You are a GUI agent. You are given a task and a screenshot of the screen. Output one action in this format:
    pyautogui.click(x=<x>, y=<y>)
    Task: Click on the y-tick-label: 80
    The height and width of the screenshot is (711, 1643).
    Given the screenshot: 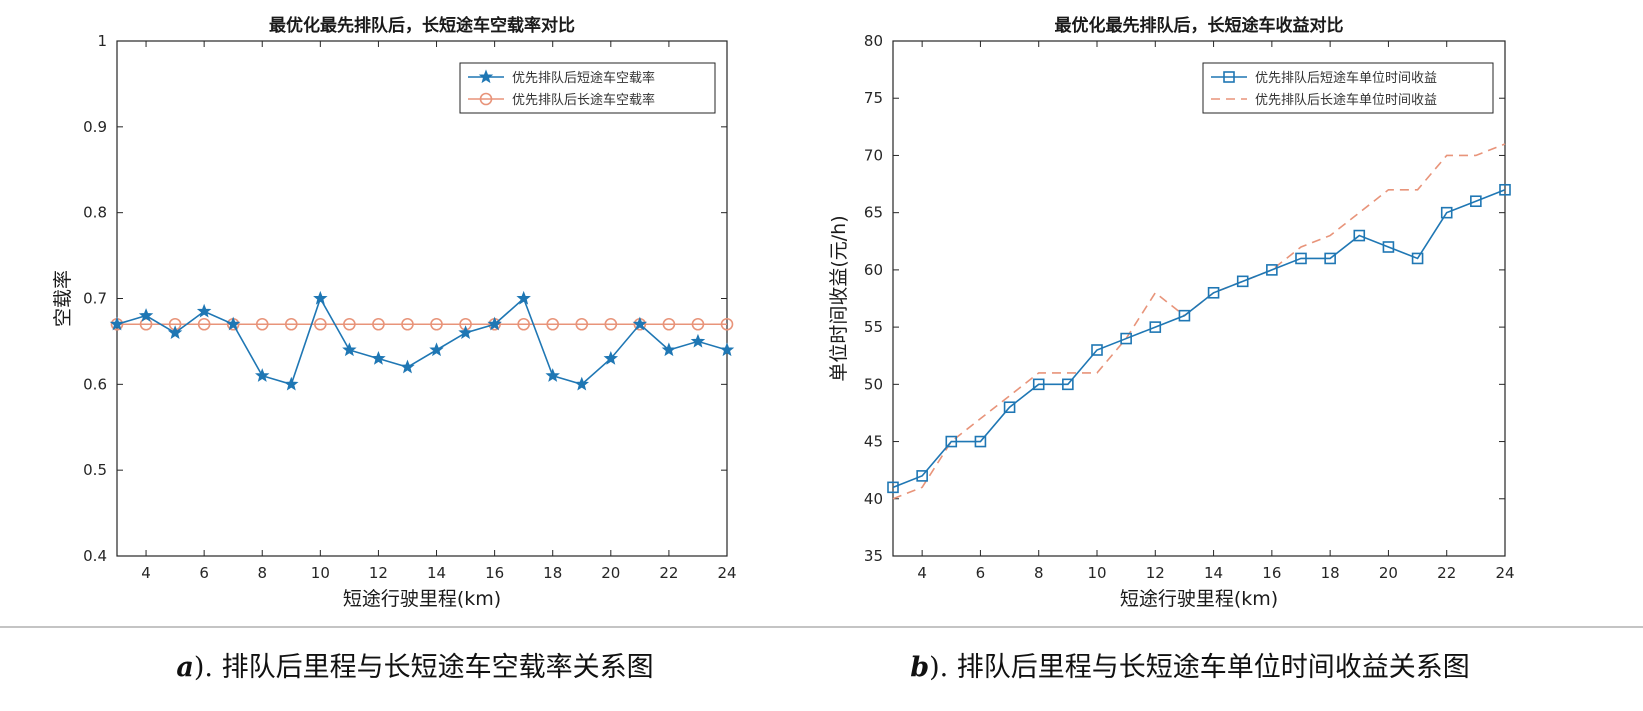 What is the action you would take?
    pyautogui.click(x=873, y=41)
    